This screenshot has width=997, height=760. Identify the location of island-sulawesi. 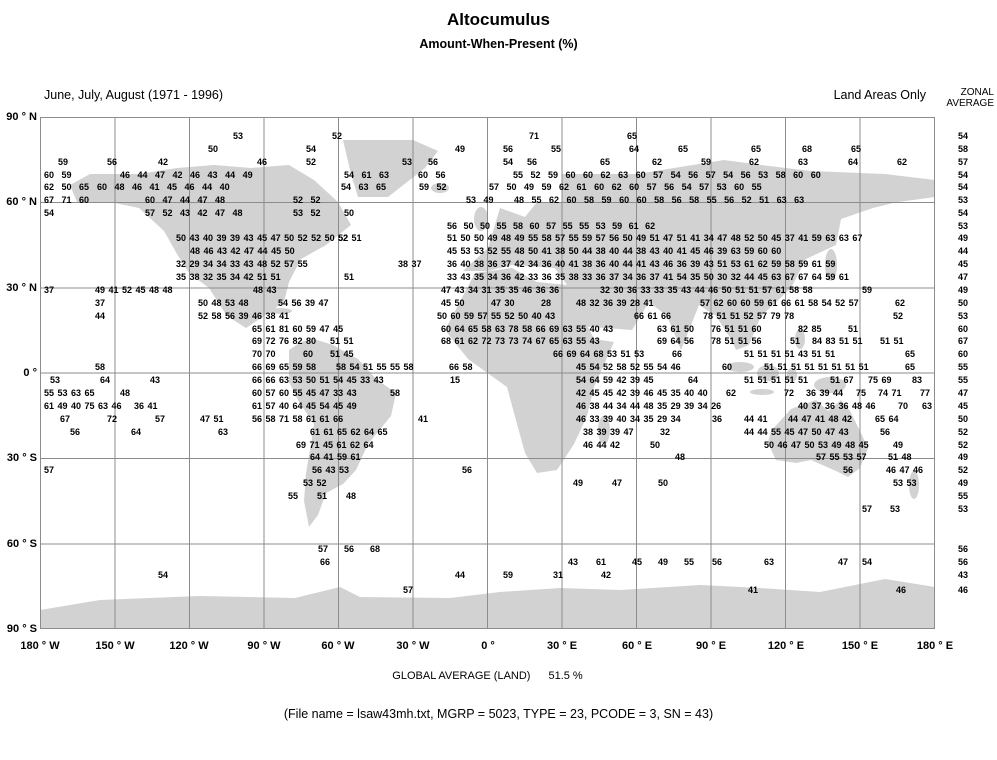
(792, 375).